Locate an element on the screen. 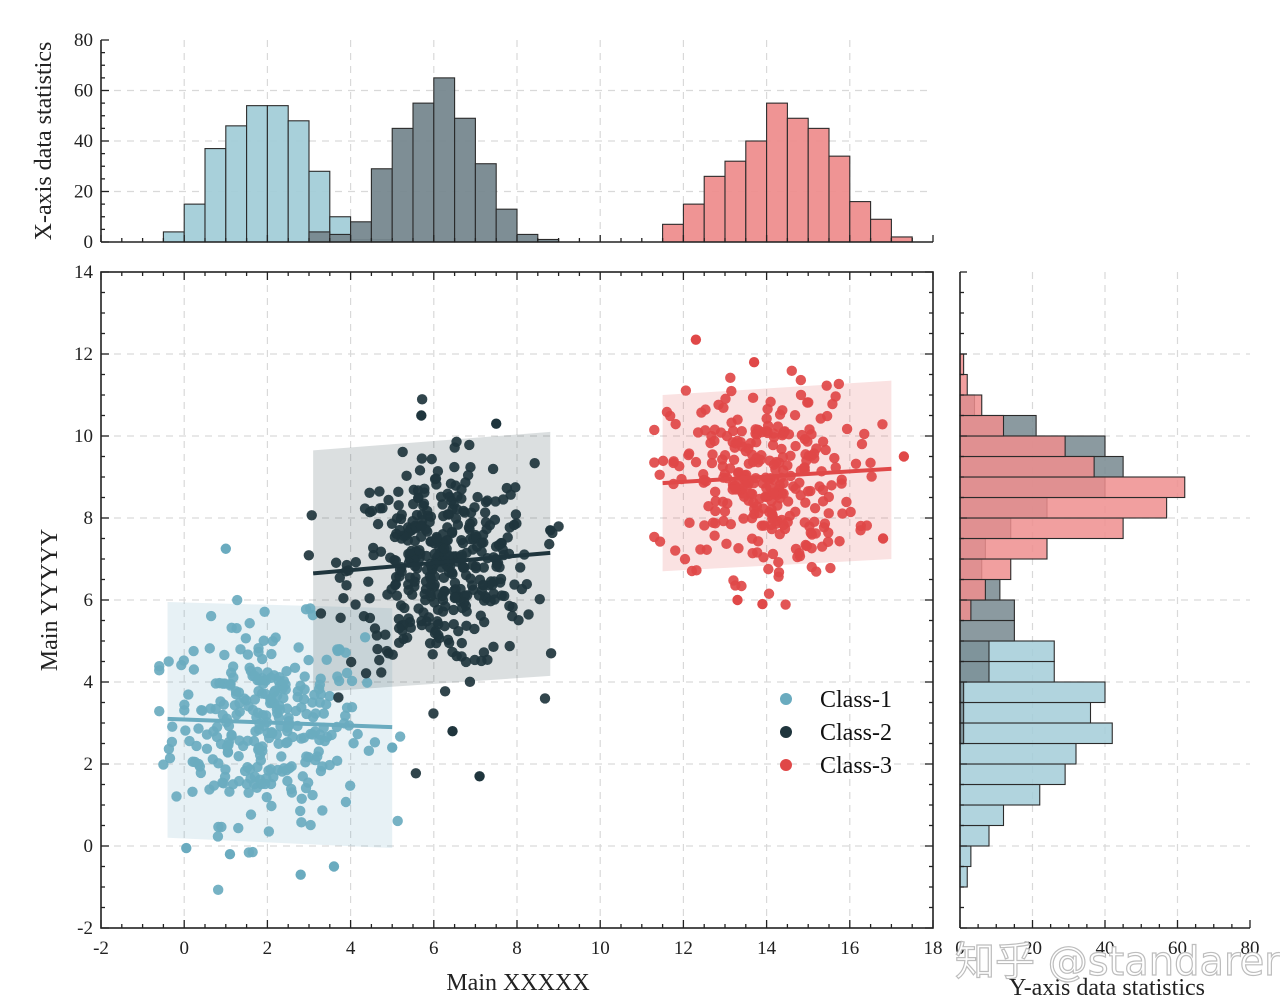 The width and height of the screenshot is (1280, 1008). y-tick-label: 4 is located at coordinates (89, 682).